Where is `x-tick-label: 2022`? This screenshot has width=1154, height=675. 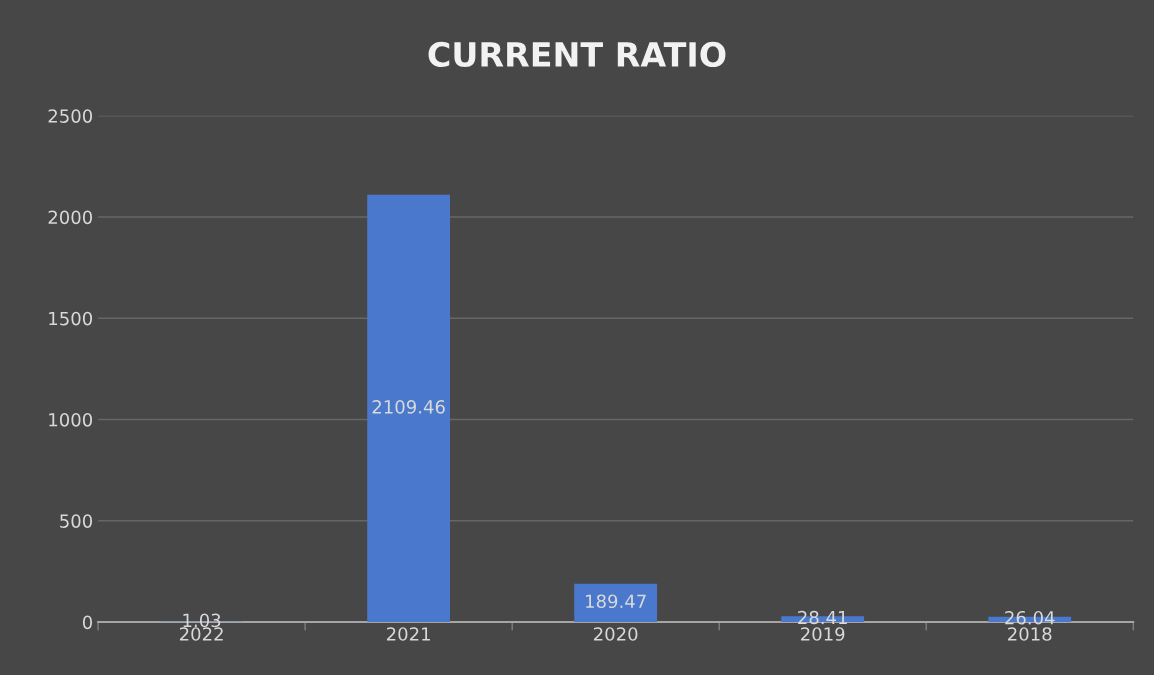
x-tick-label: 2022 is located at coordinates (201, 634).